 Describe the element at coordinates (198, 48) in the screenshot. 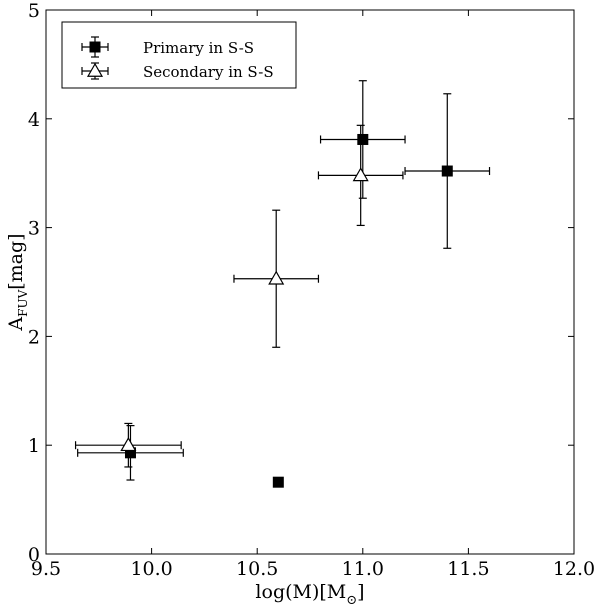

I see `legend-label-primary: Primary in S-S` at that location.